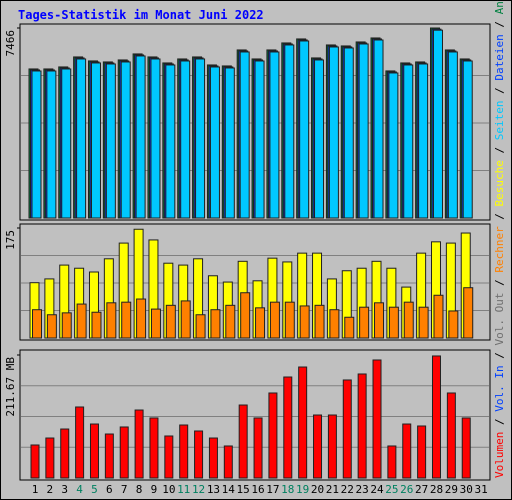 This screenshot has width=512, height=500. I want to click on x-tick-label: 15, so click(243, 489).